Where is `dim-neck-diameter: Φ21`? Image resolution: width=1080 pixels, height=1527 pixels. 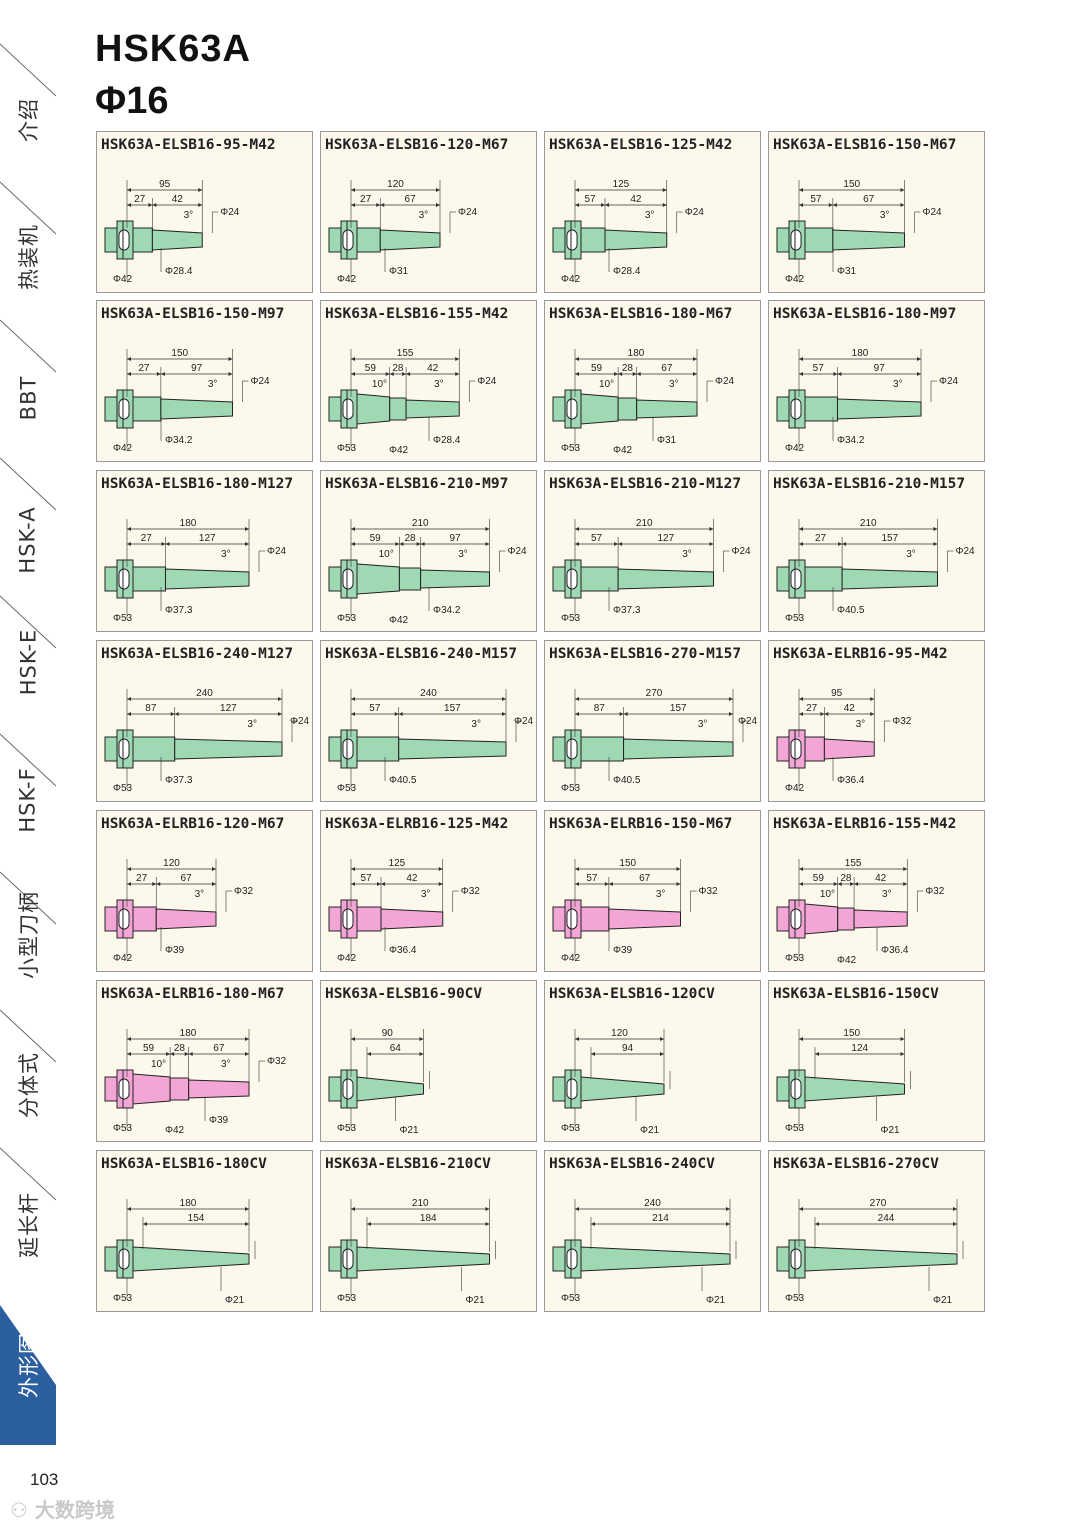 dim-neck-diameter: Φ21 is located at coordinates (476, 1300).